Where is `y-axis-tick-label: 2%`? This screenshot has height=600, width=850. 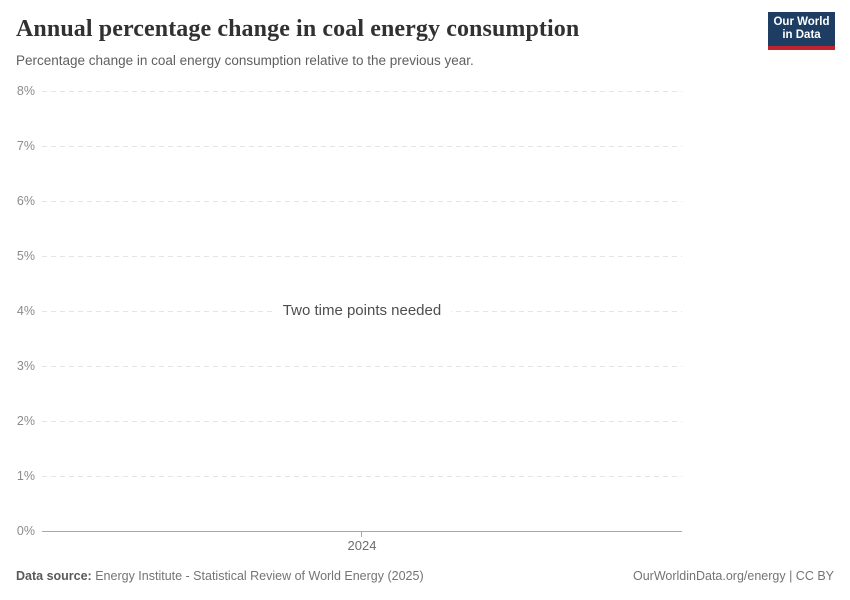 y-axis-tick-label: 2% is located at coordinates (25, 421).